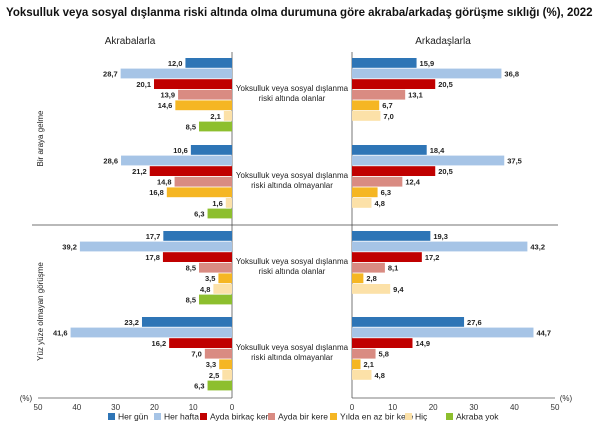 This screenshot has height=430, width=600. What do you see at coordinates (139, 171) in the screenshot?
I see `left-bar-value: 21,2` at bounding box center [139, 171].